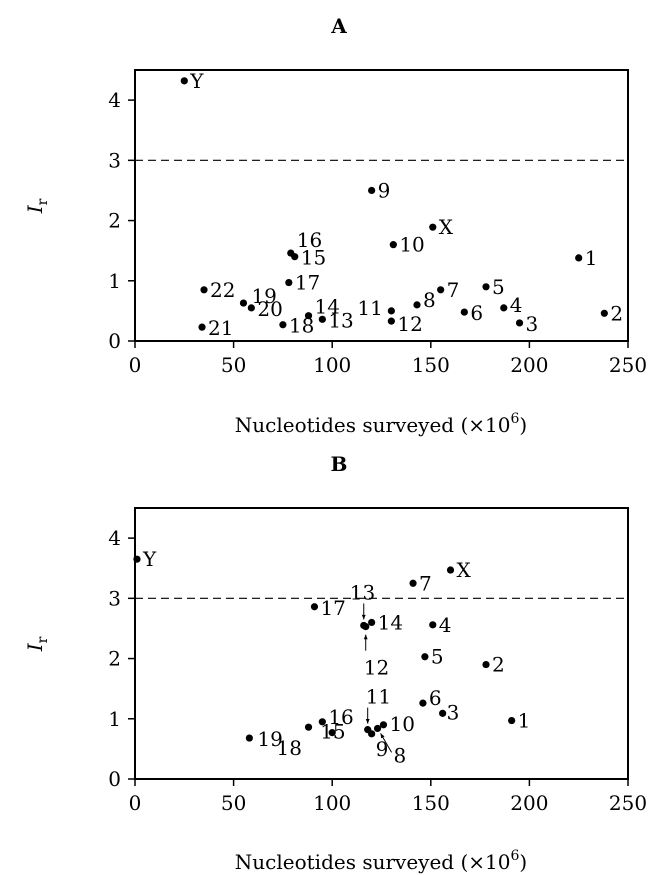  I want to click on x-axis-label: Nucleotides surveyed (×106), so click(381, 861).